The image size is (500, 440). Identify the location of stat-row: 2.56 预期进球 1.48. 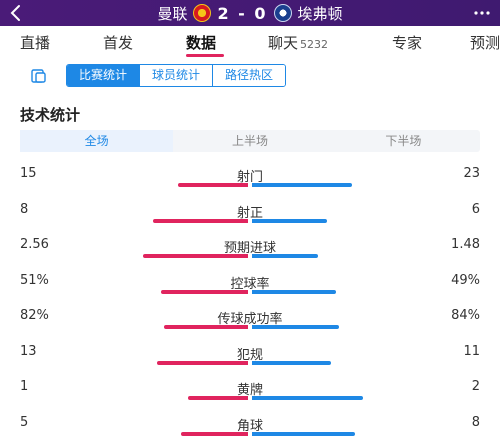
(250, 254).